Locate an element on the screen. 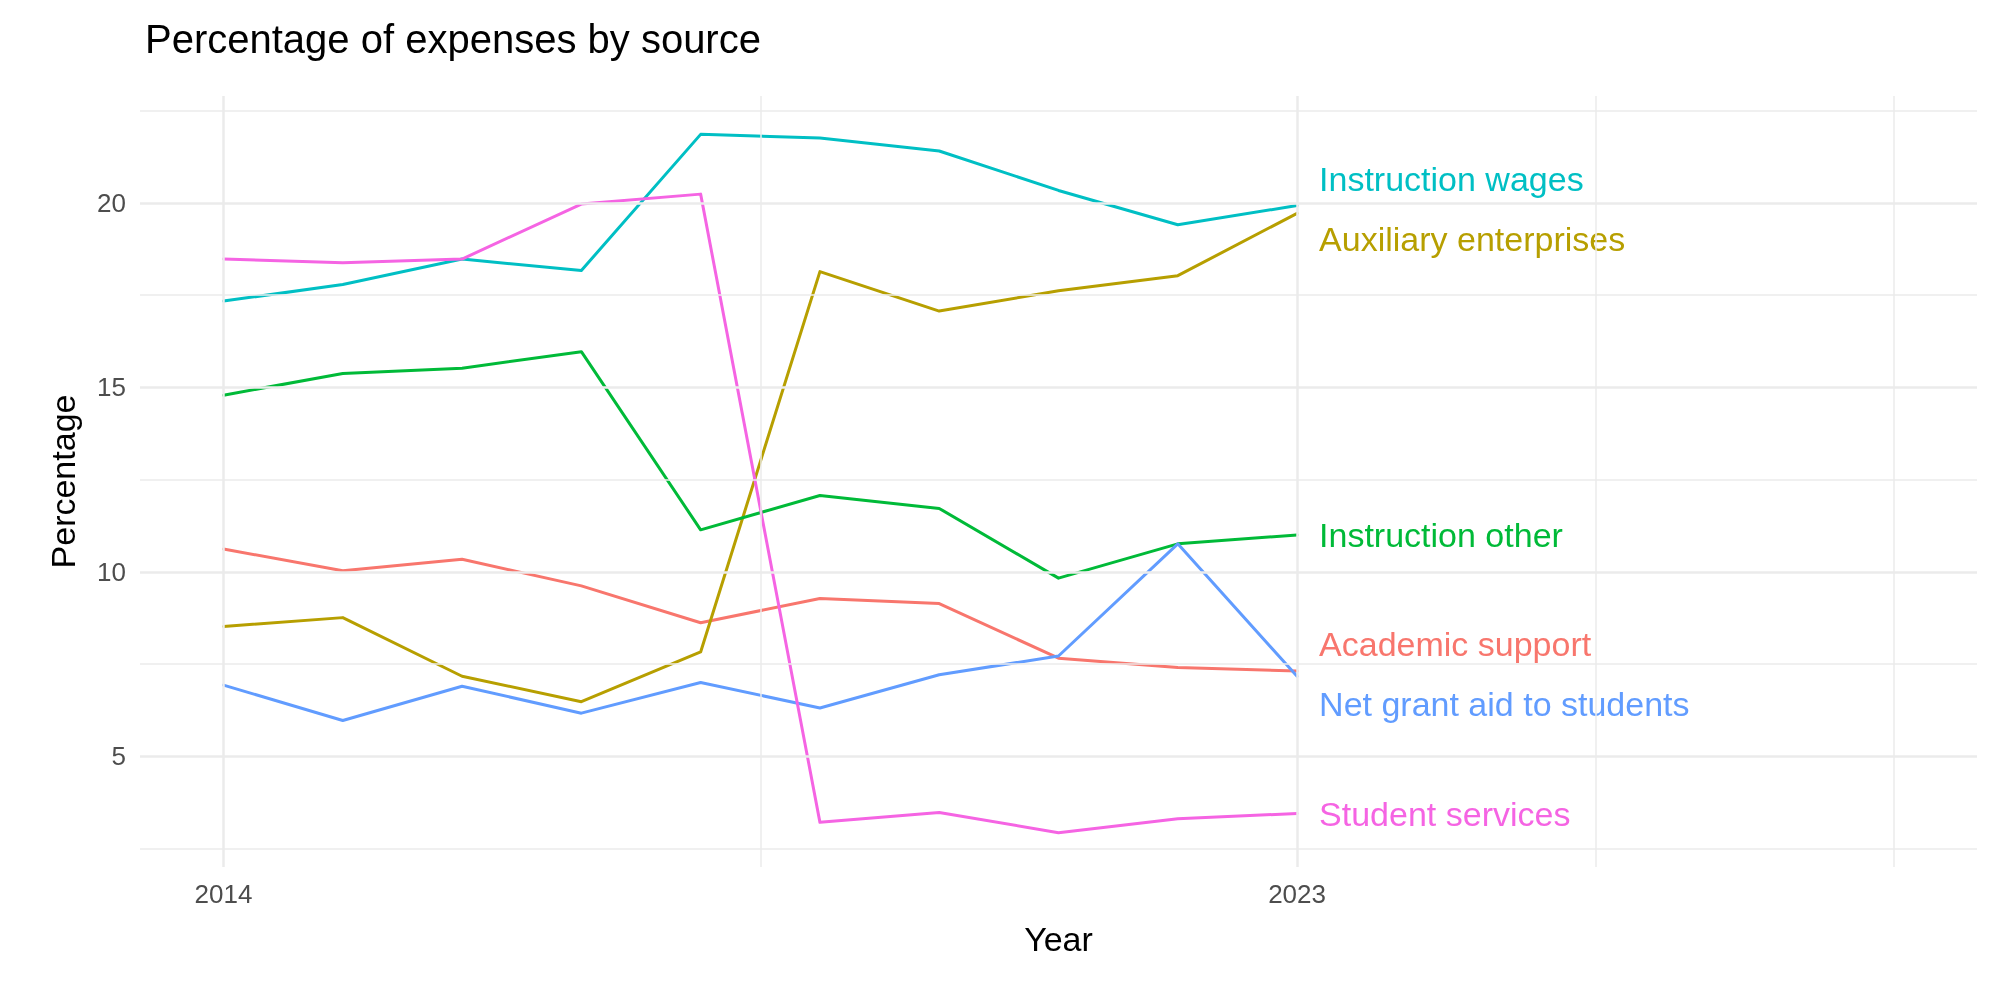  x-tick-label: 2023 is located at coordinates (1297, 894).